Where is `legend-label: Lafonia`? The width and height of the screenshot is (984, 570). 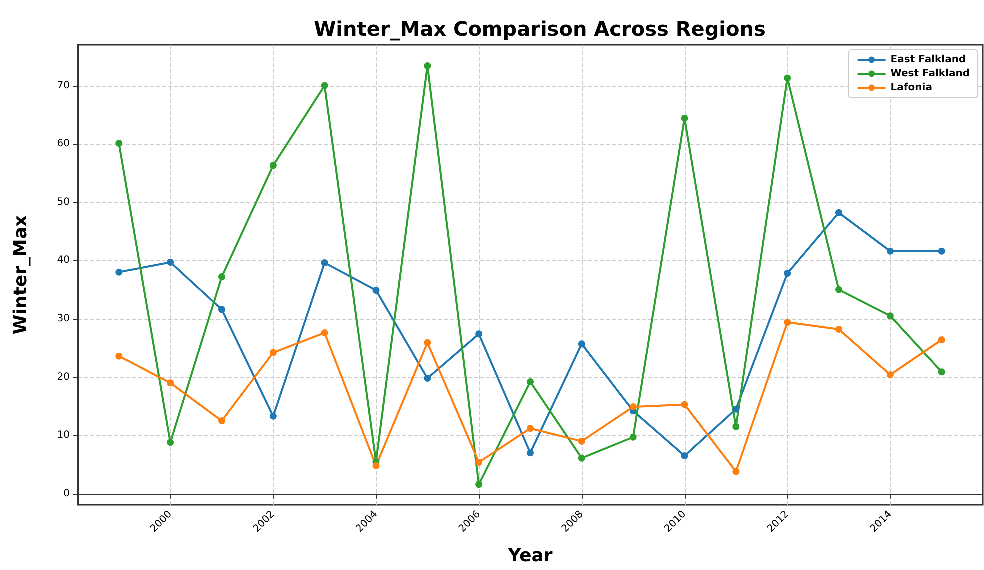
legend-label: Lafonia is located at coordinates (911, 88).